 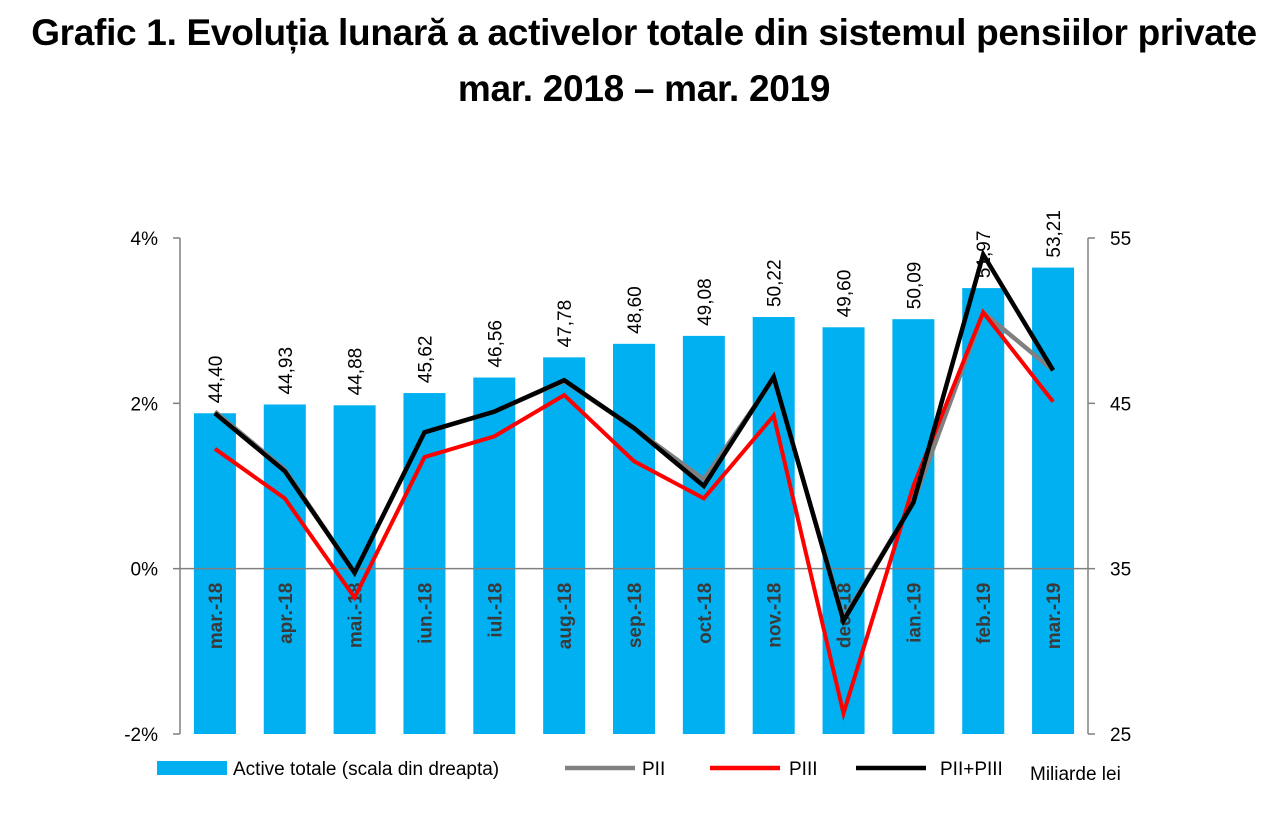 What do you see at coordinates (1054, 616) in the screenshot?
I see `category-label: mar.-19` at bounding box center [1054, 616].